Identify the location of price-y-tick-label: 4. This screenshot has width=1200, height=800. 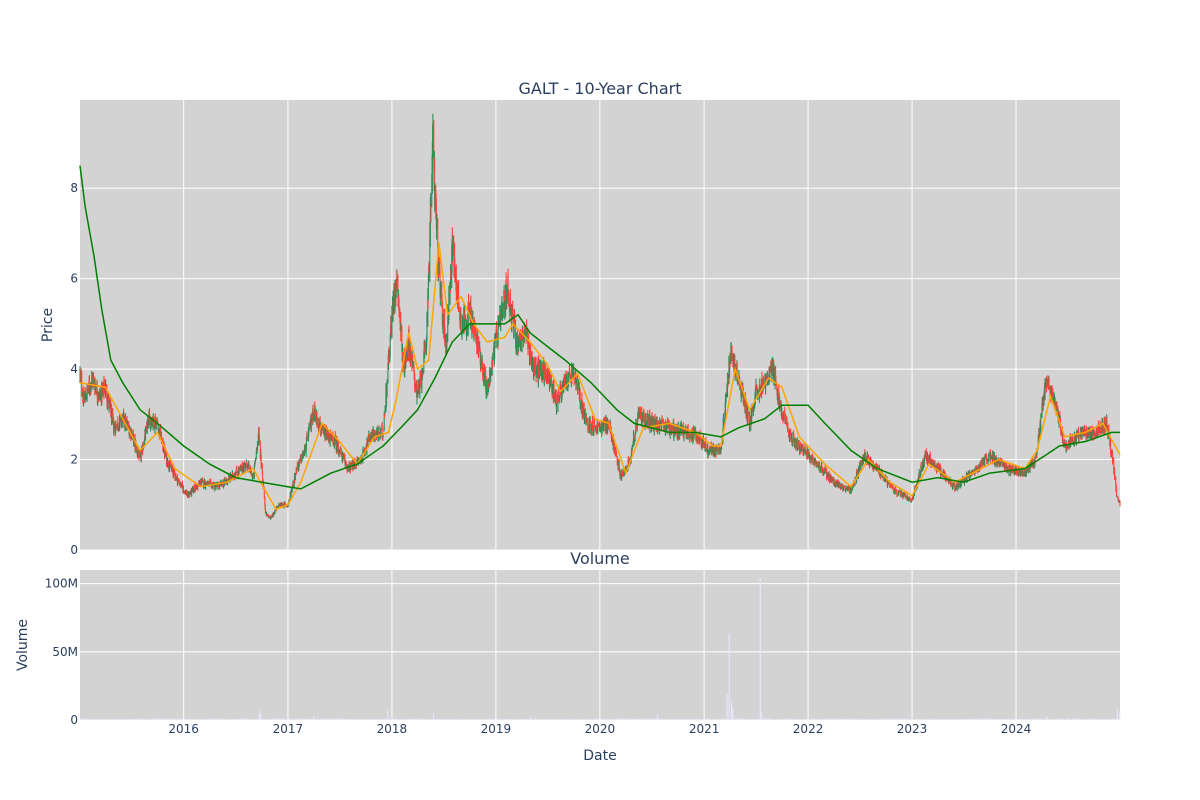
(74, 369).